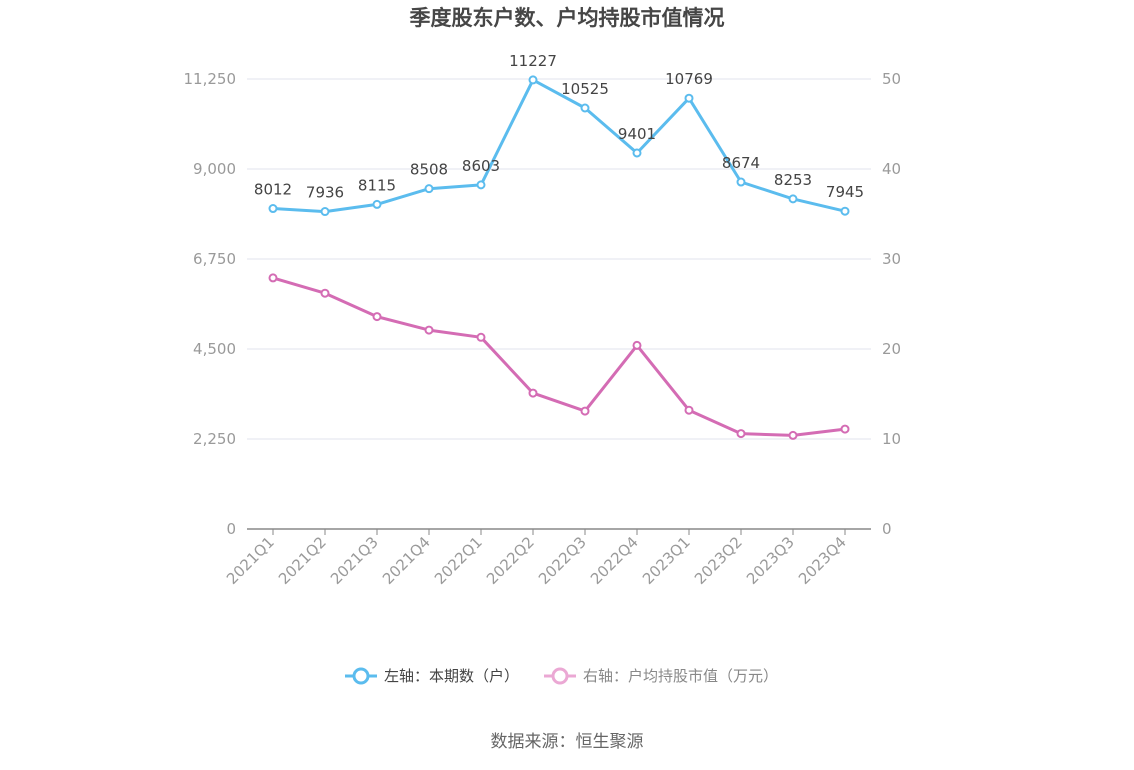 Image resolution: width=1134 pixels, height=770 pixels. I want to click on data-label: 8253, so click(793, 180).